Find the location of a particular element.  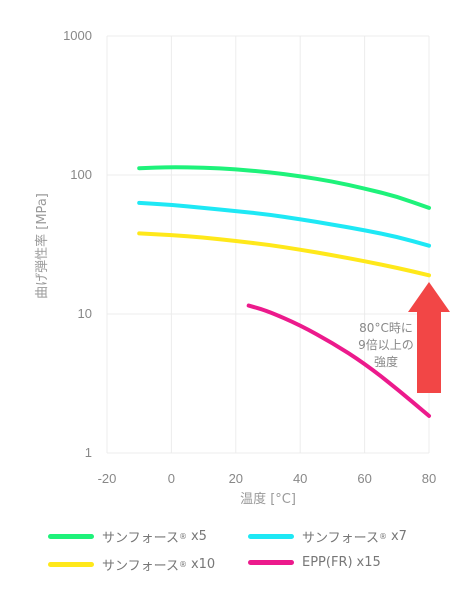

y-tick-label: 1 is located at coordinates (88, 452).